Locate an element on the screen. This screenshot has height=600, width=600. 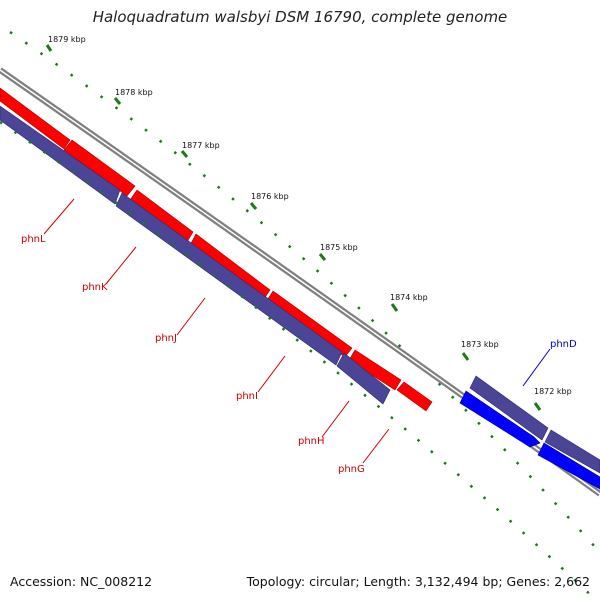
connector-phnK is located at coordinates (121, 265).